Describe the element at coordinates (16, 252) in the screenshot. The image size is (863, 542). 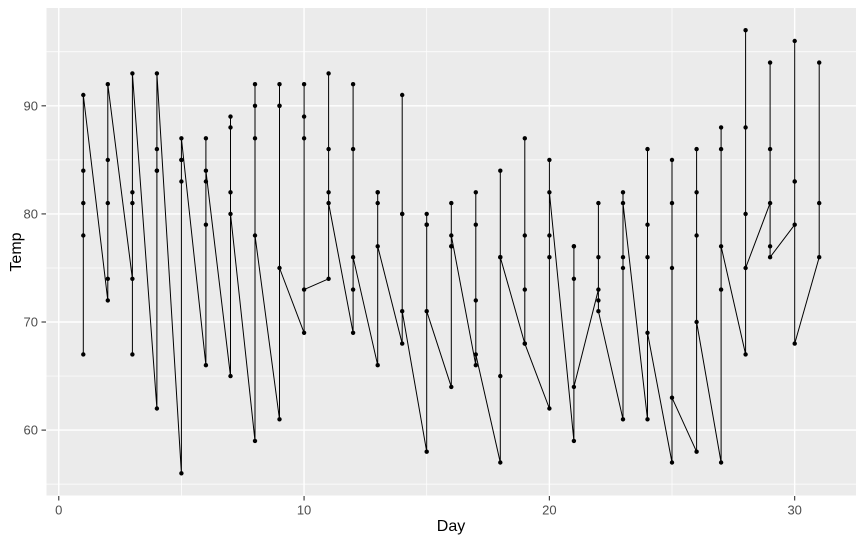
I see `y-axis-title: Temp` at that location.